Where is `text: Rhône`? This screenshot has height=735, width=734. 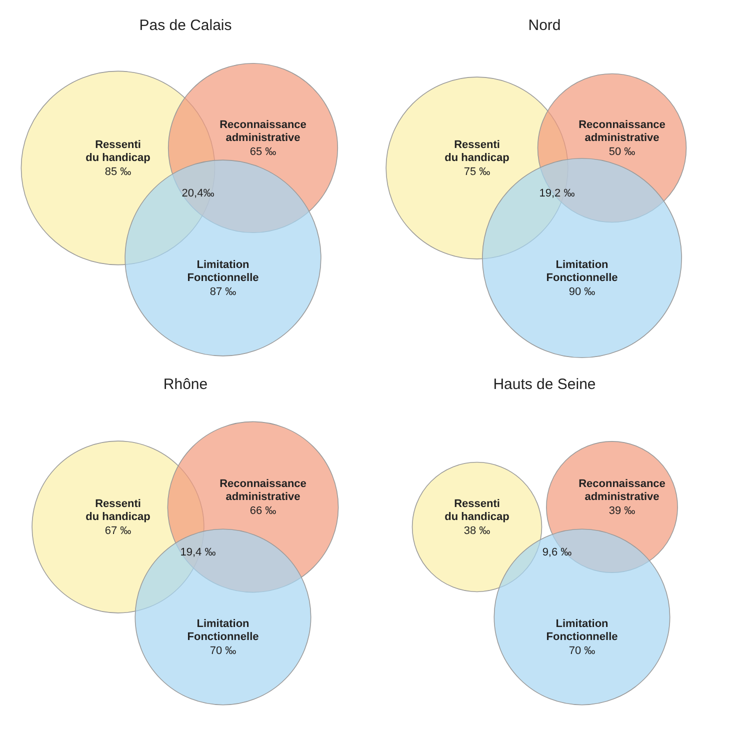 text: Rhône is located at coordinates (185, 384).